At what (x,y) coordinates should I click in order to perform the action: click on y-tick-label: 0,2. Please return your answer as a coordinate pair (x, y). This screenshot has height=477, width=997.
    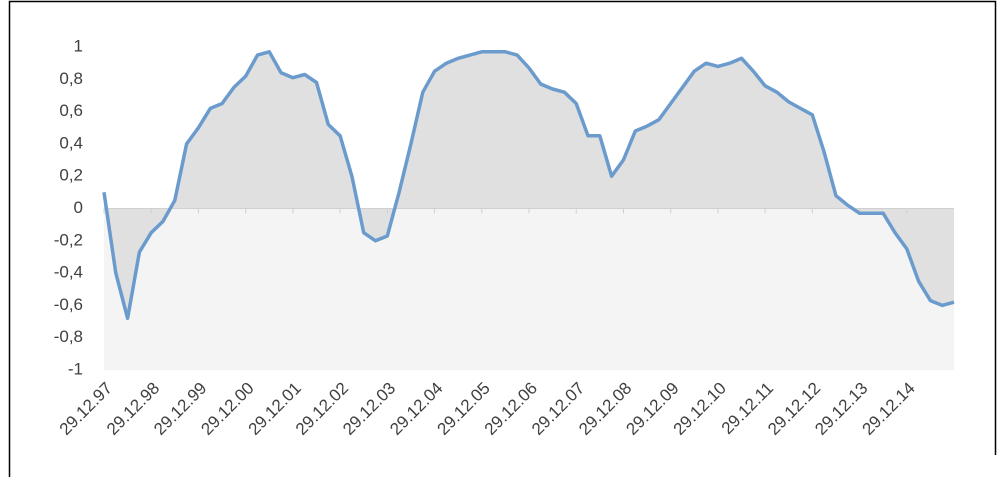
    Looking at the image, I should click on (71, 175).